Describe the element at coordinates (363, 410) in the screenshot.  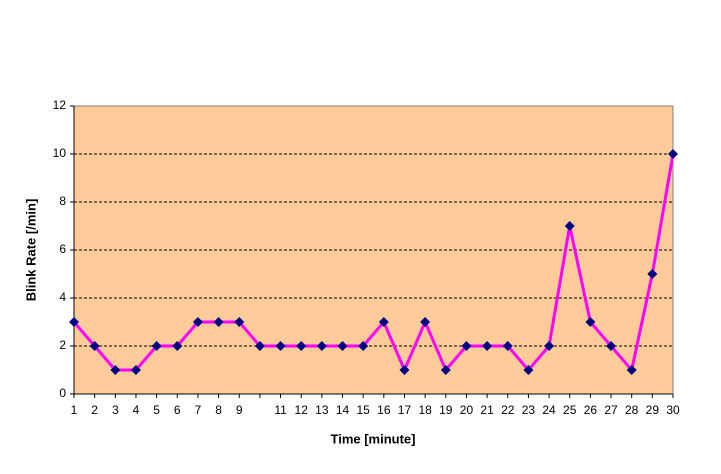
I see `x-tick-label: 15` at that location.